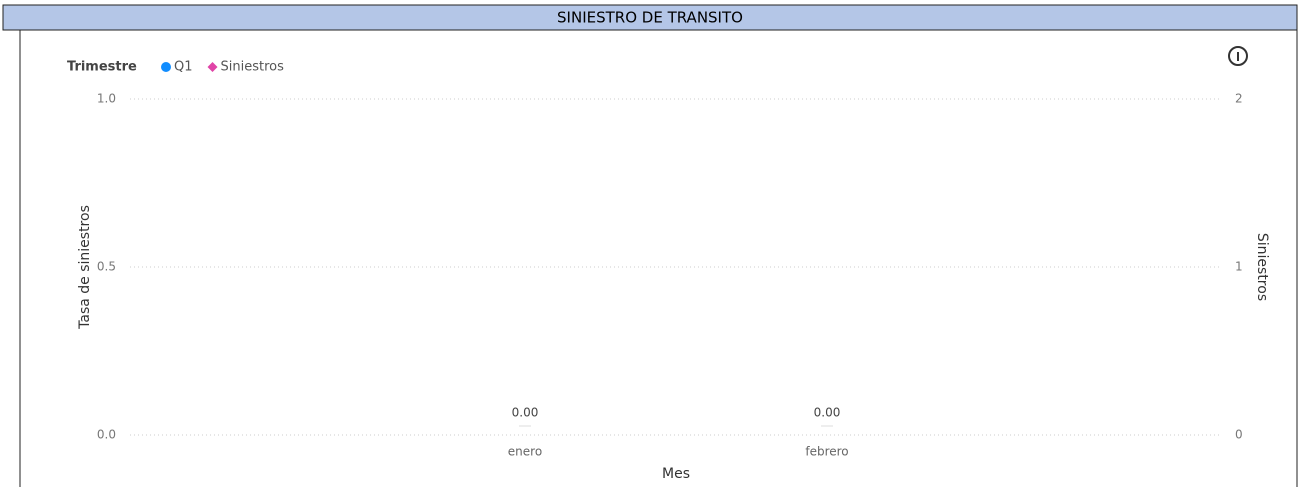 The image size is (1301, 487). I want to click on x-tick-label: enero, so click(525, 452).